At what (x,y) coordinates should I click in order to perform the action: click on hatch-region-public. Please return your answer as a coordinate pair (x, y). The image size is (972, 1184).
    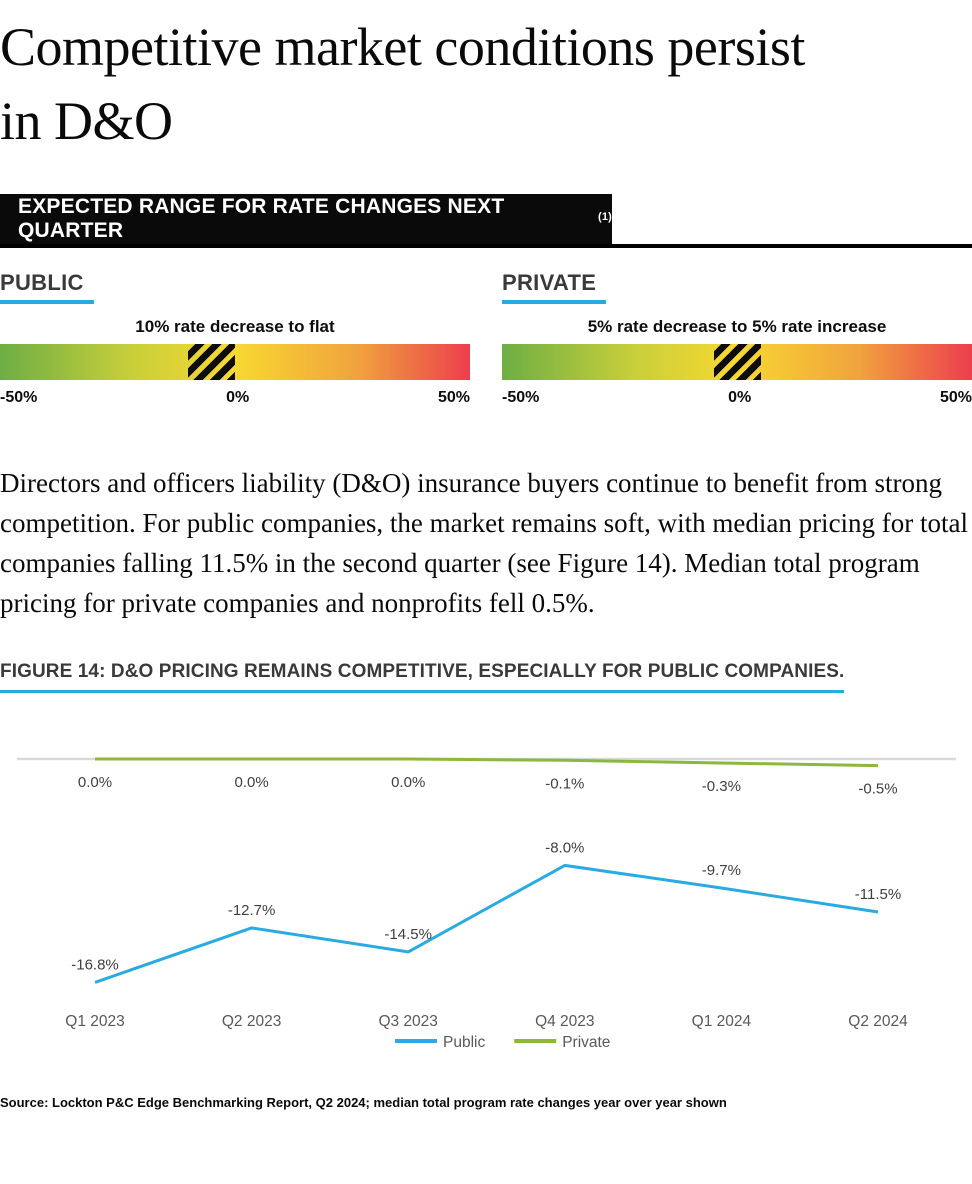
    Looking at the image, I should click on (211, 362).